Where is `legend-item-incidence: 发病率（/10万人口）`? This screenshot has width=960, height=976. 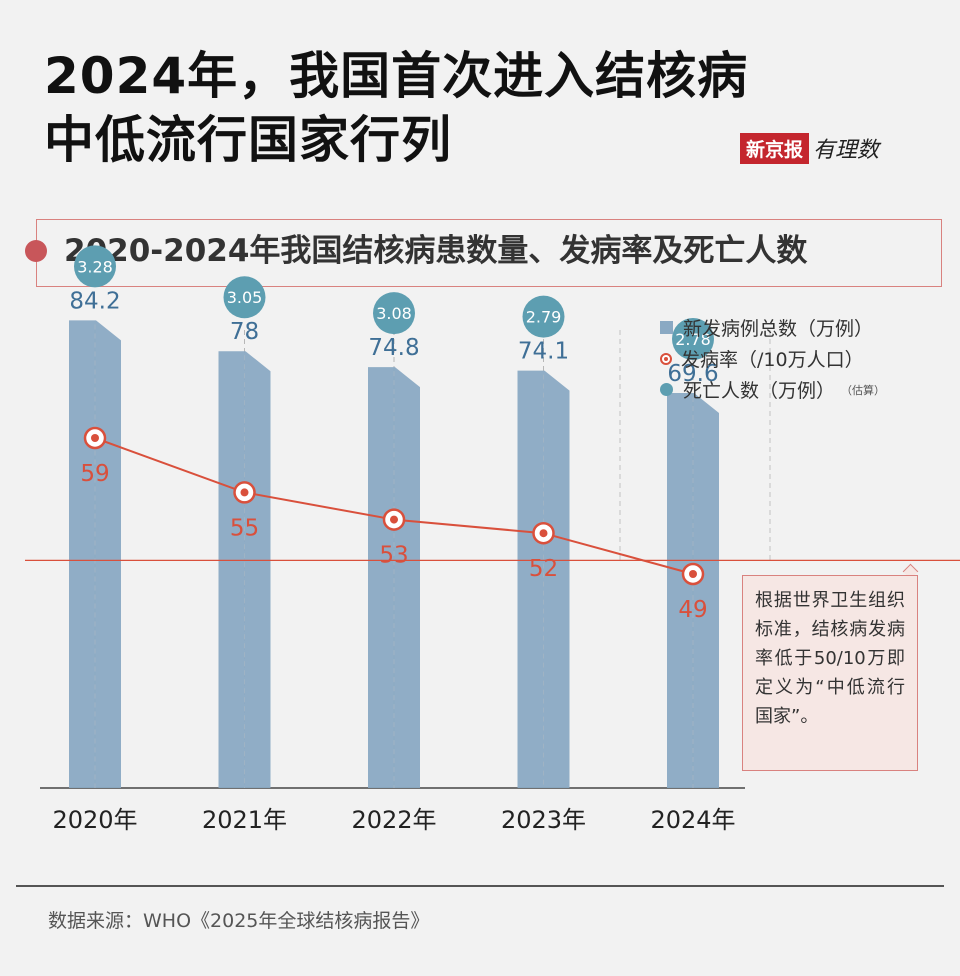 legend-item-incidence: 发病率（/10万人口） is located at coordinates (772, 358).